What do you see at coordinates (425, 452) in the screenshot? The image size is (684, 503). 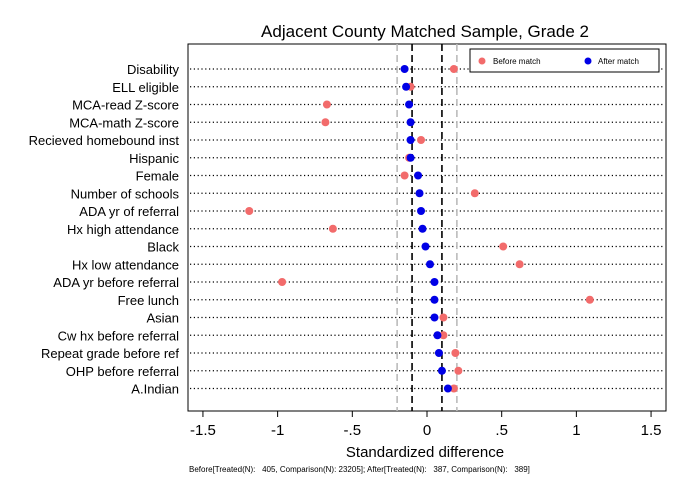 I see `x-axis-label: Standardized difference` at bounding box center [425, 452].